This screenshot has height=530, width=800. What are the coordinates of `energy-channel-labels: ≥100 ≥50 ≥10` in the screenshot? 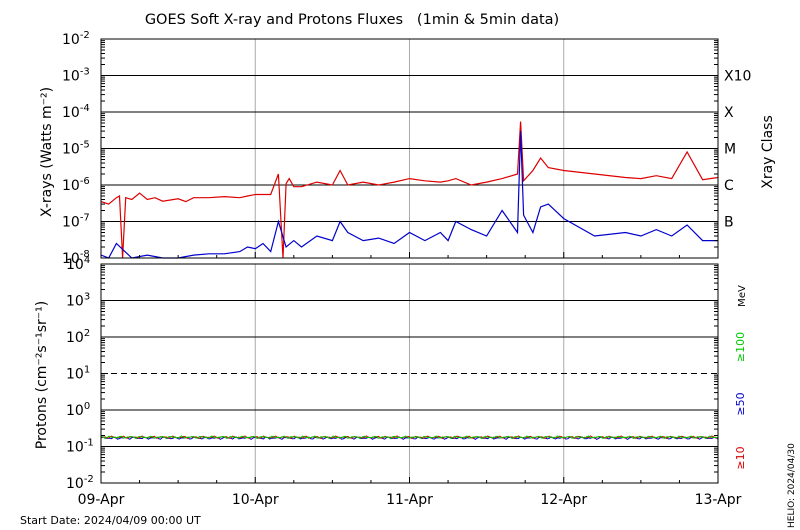 It's located at (740, 401).